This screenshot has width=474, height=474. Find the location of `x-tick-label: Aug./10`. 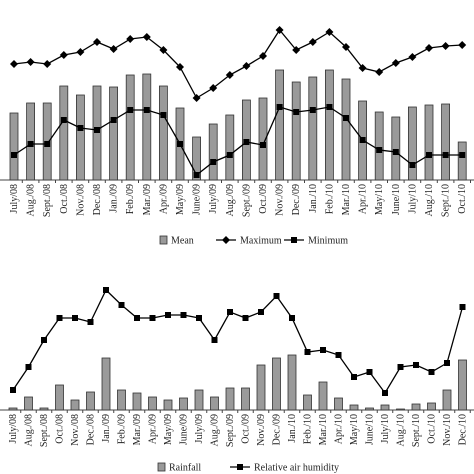

x-tick-label: Aug./10 is located at coordinates (401, 430).